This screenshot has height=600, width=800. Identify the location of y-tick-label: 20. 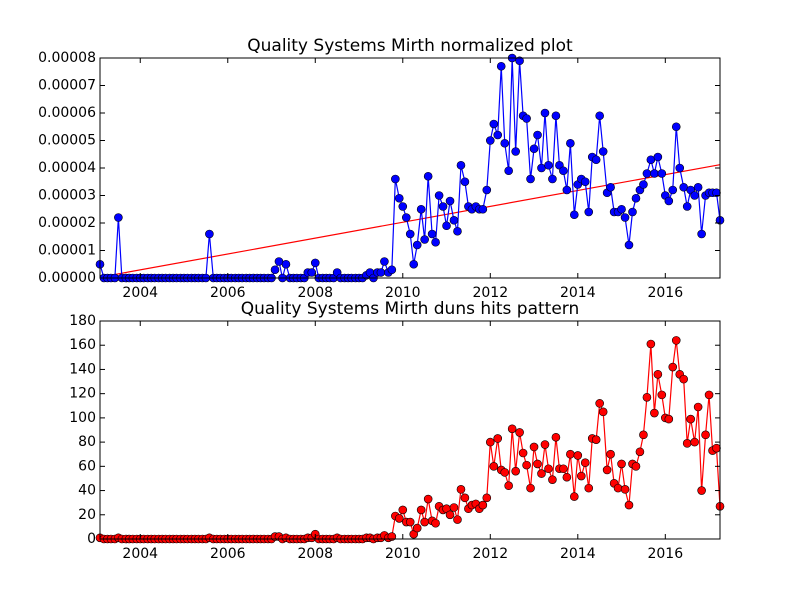
(87, 515).